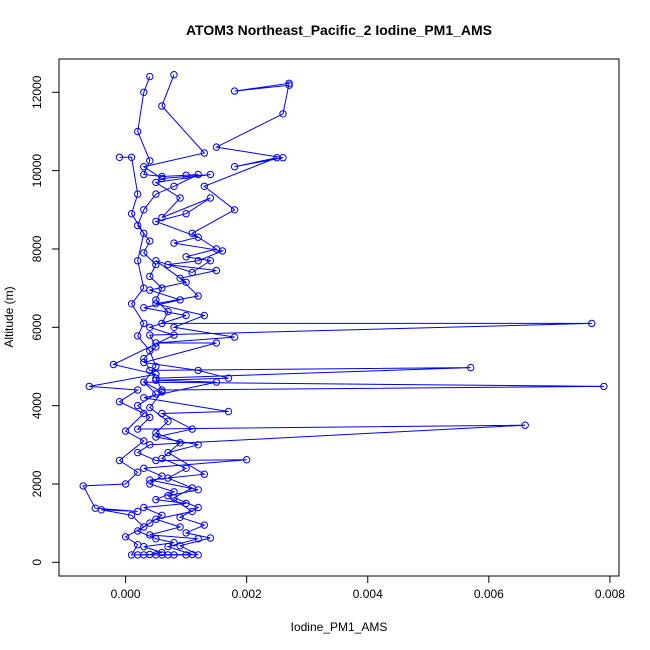 The width and height of the screenshot is (650, 650). Describe the element at coordinates (37, 483) in the screenshot. I see `y-tick-label: 2000` at that location.